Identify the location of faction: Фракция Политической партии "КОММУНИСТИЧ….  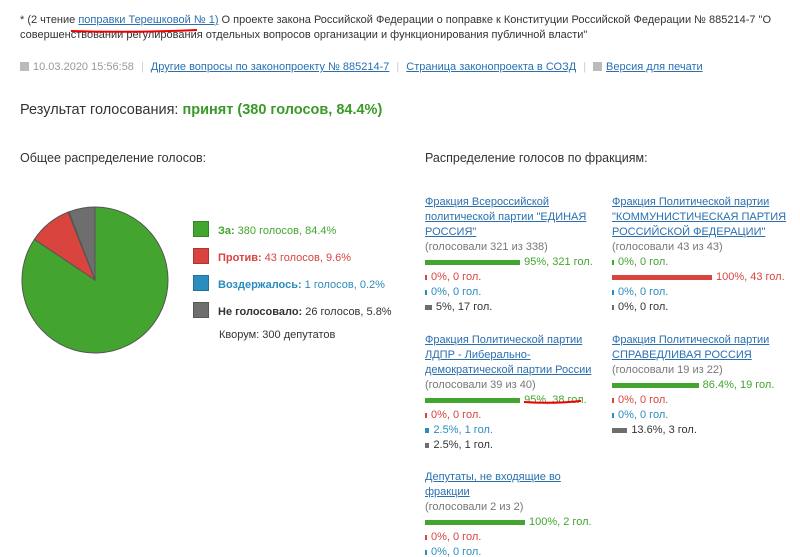
(699, 255).